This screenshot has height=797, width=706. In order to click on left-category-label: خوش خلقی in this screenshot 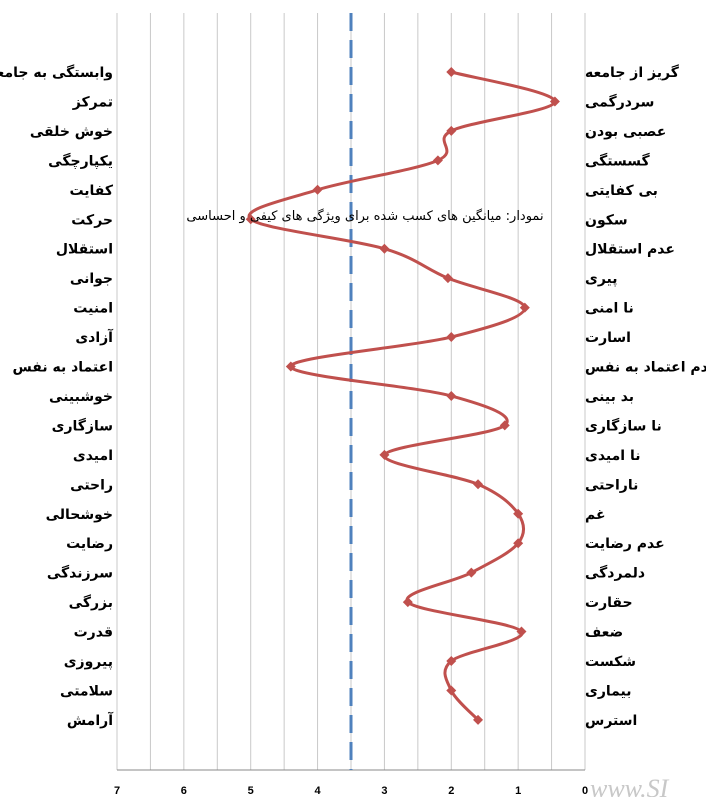, I will do `click(71, 132)`.